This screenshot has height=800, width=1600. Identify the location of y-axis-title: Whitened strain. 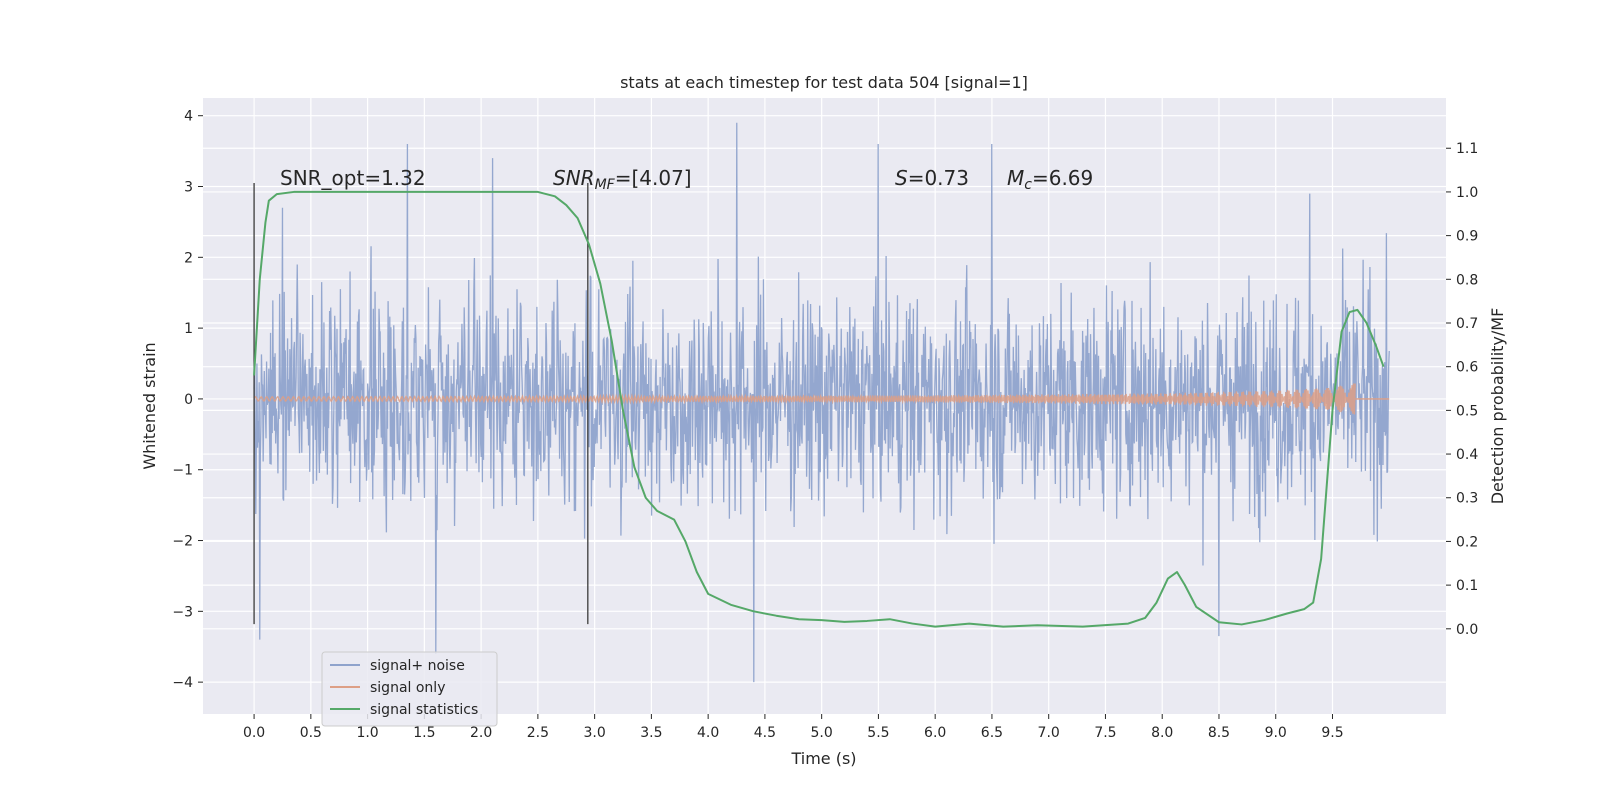
(149, 405).